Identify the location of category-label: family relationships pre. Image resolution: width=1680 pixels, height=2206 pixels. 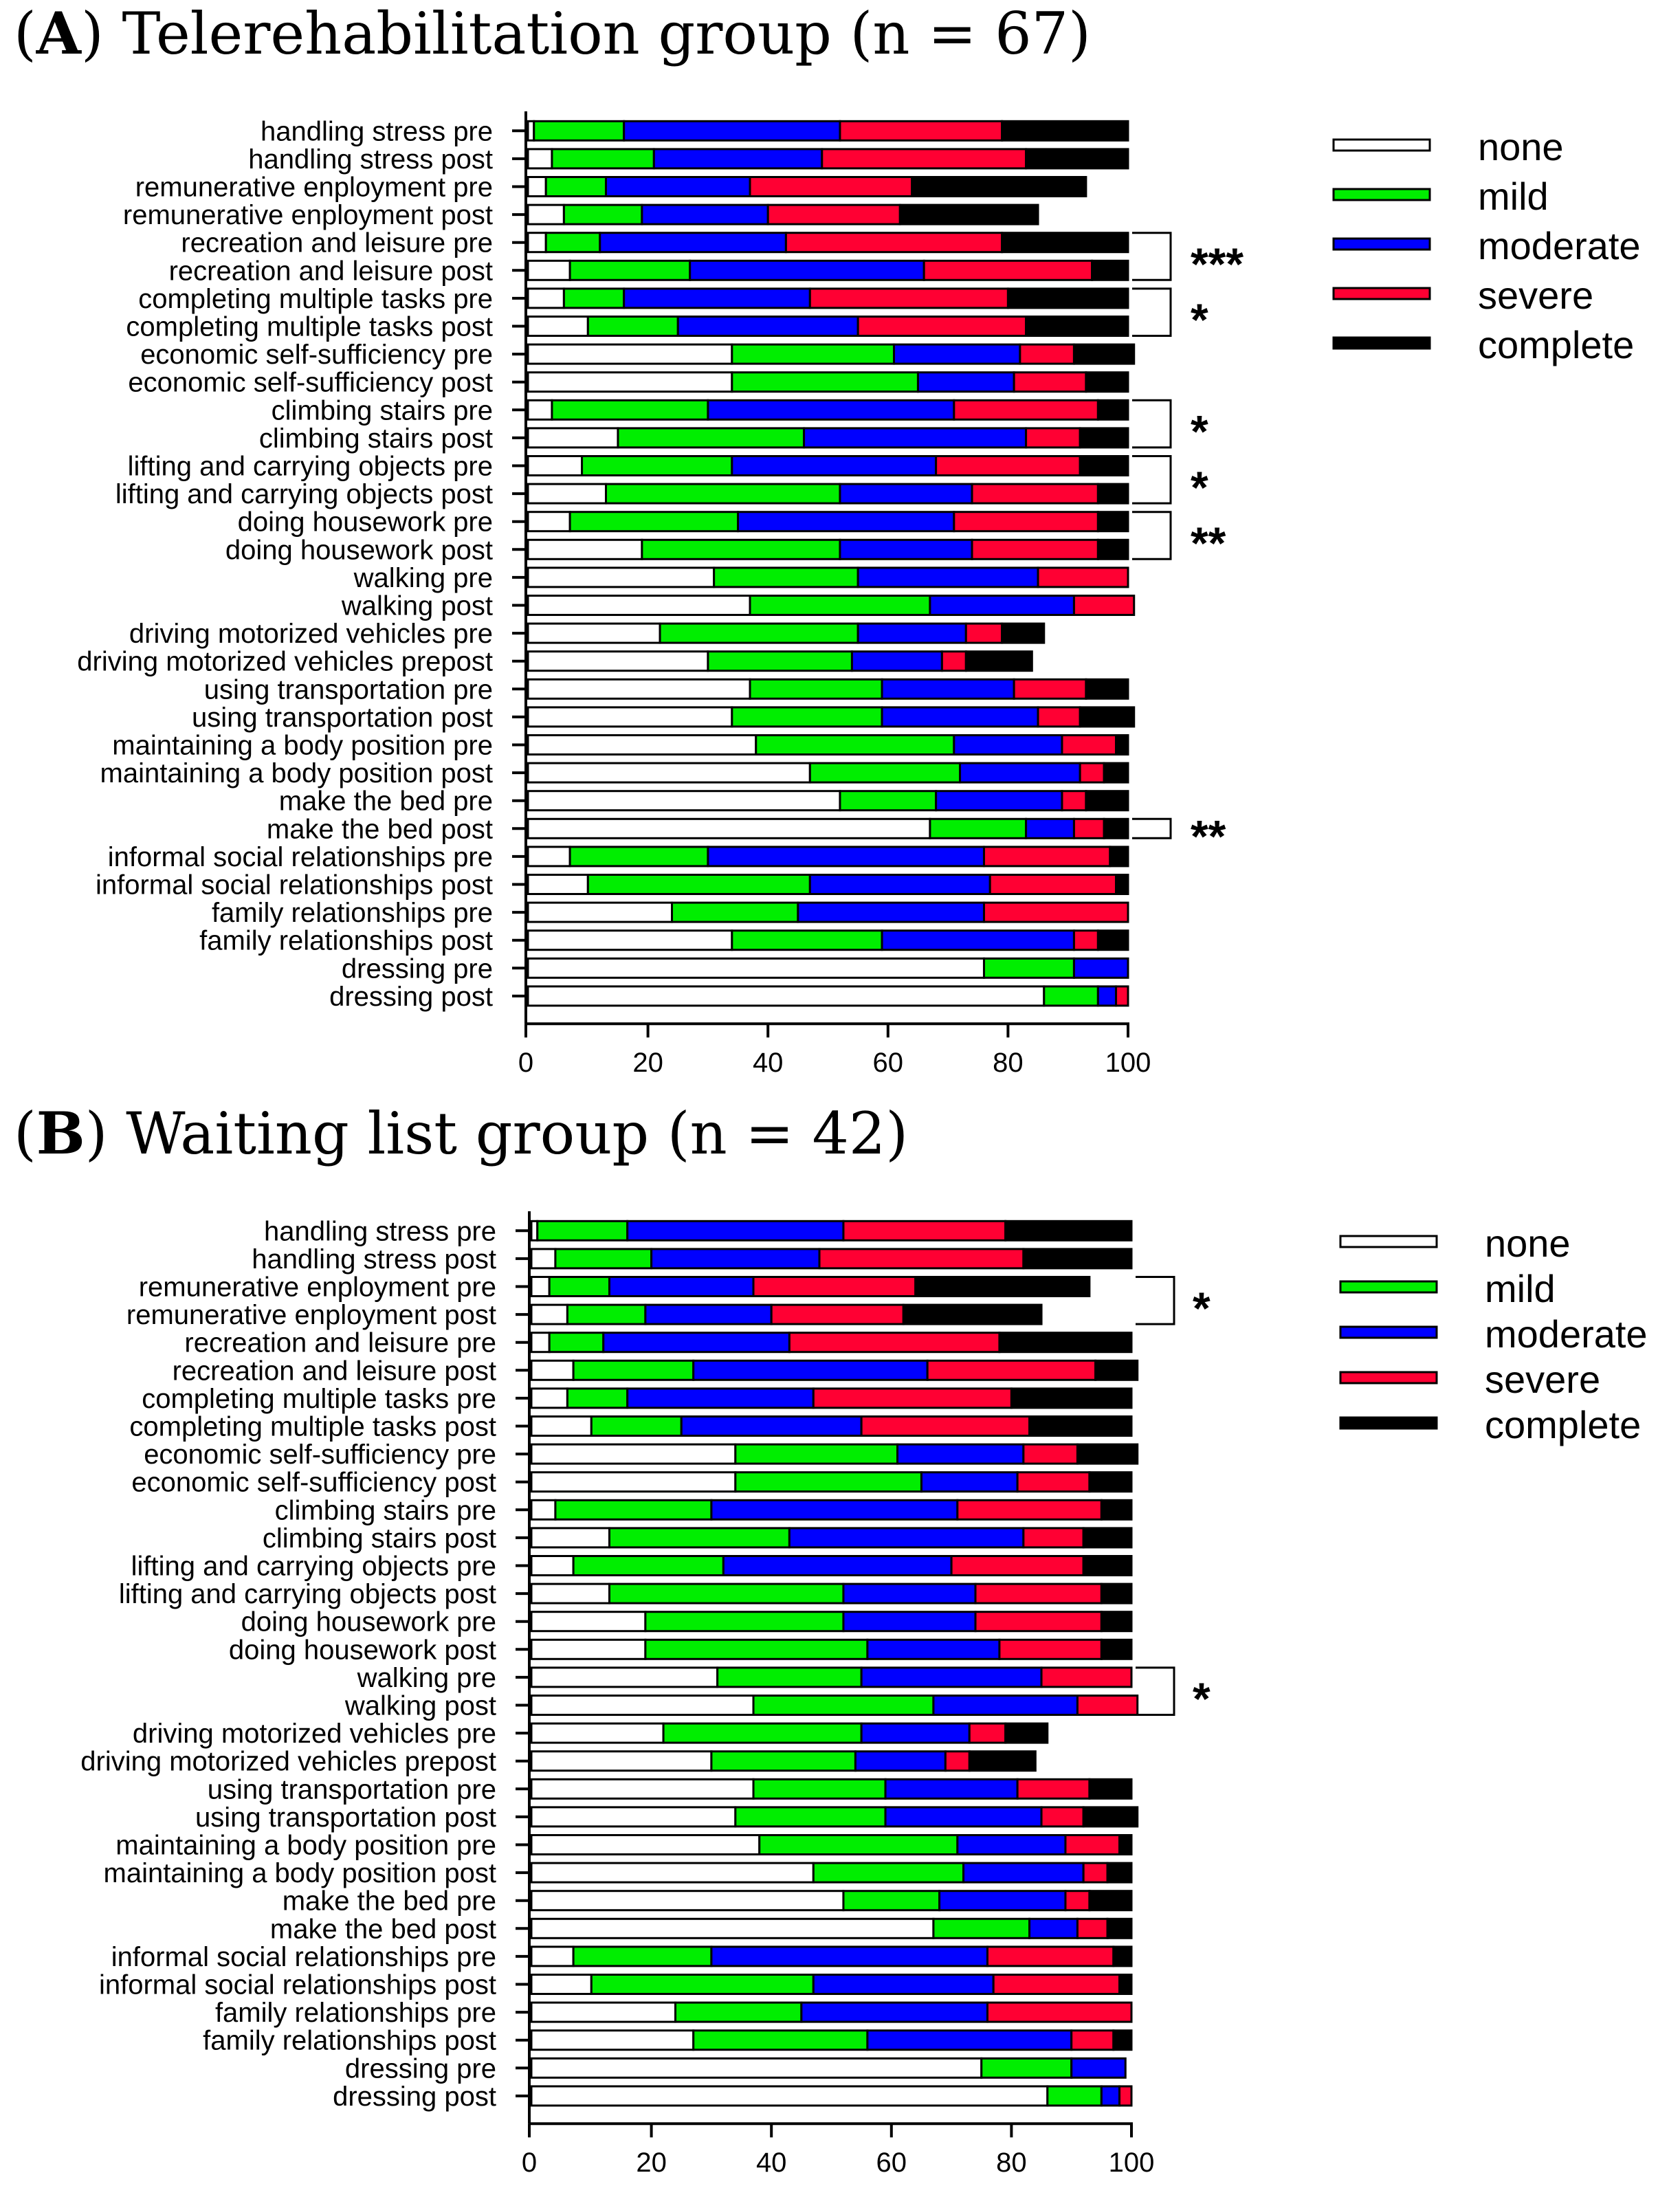
(352, 913).